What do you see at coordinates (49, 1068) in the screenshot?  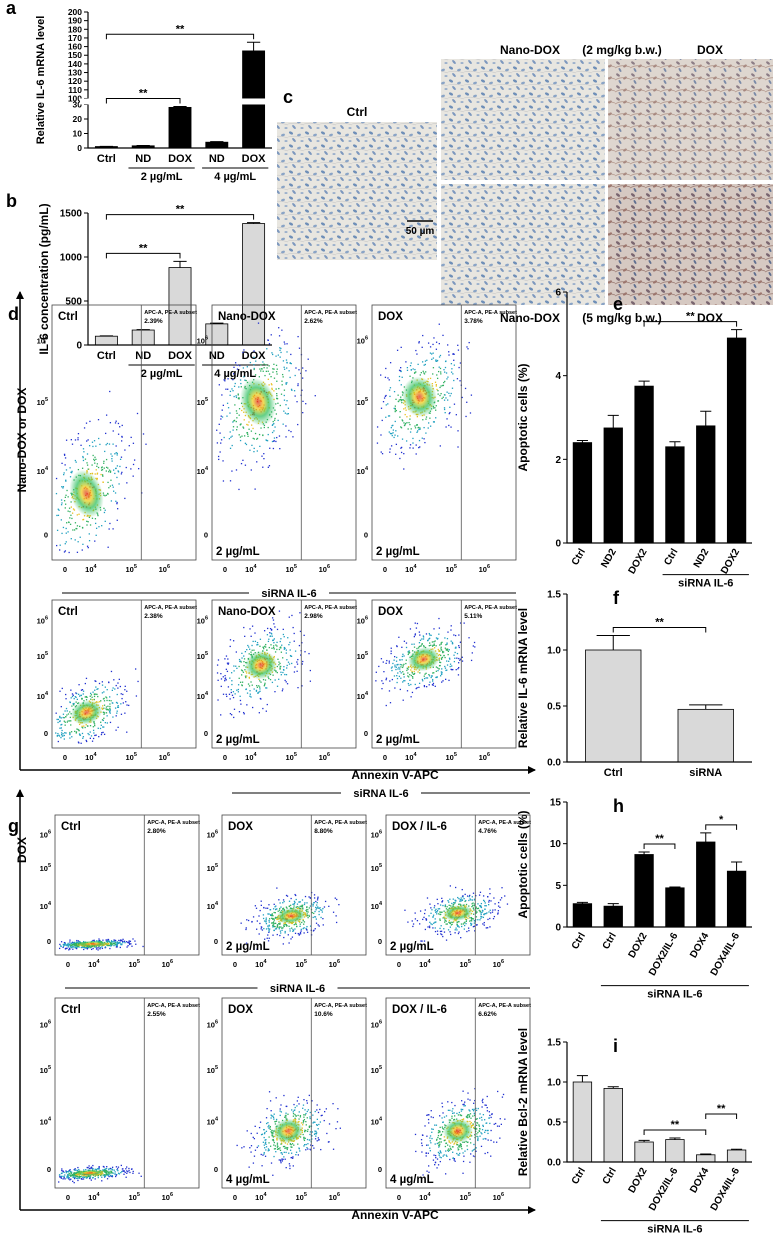 I see `tick-exponent: 5` at bounding box center [49, 1068].